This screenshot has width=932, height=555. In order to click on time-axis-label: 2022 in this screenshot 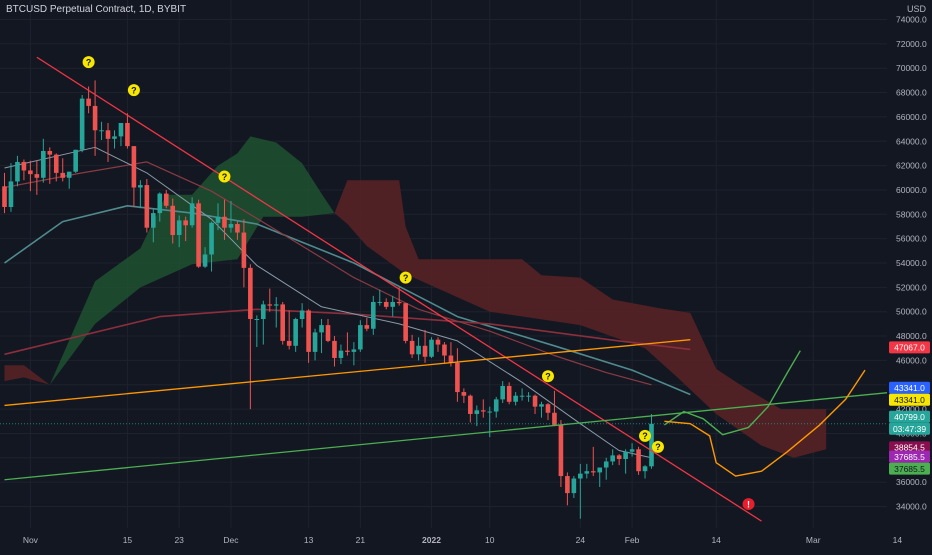, I will do `click(431, 540)`.